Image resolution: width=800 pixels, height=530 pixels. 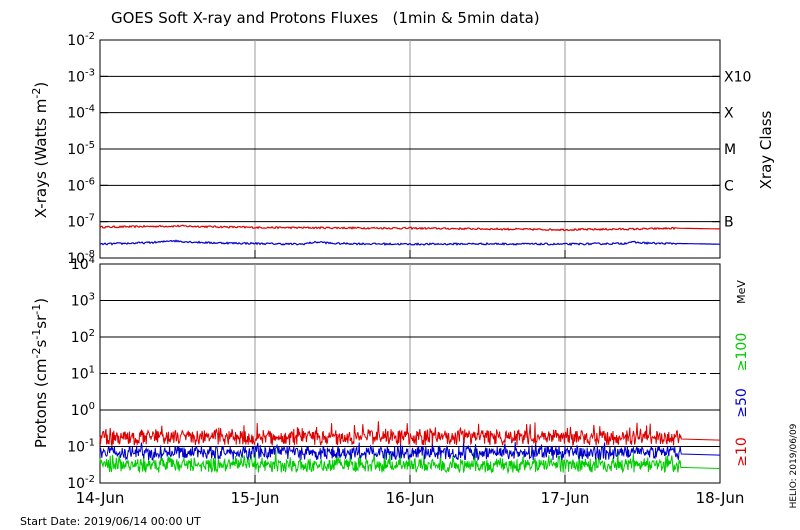 What do you see at coordinates (741, 292) in the screenshot?
I see `proton-unit-label: MeV` at bounding box center [741, 292].